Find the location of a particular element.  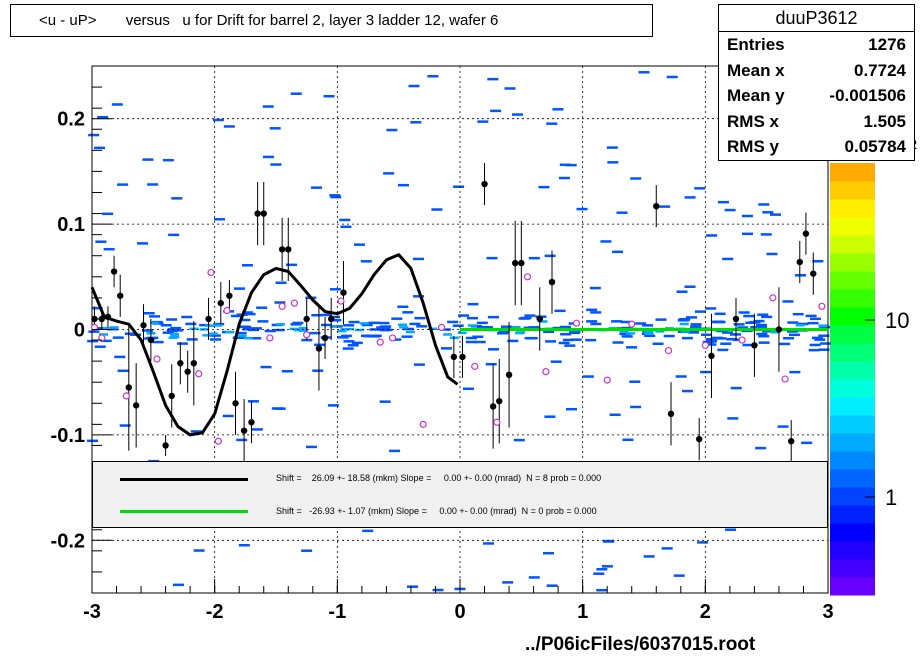

y-tick-label: -0.1 is located at coordinates (68, 436).